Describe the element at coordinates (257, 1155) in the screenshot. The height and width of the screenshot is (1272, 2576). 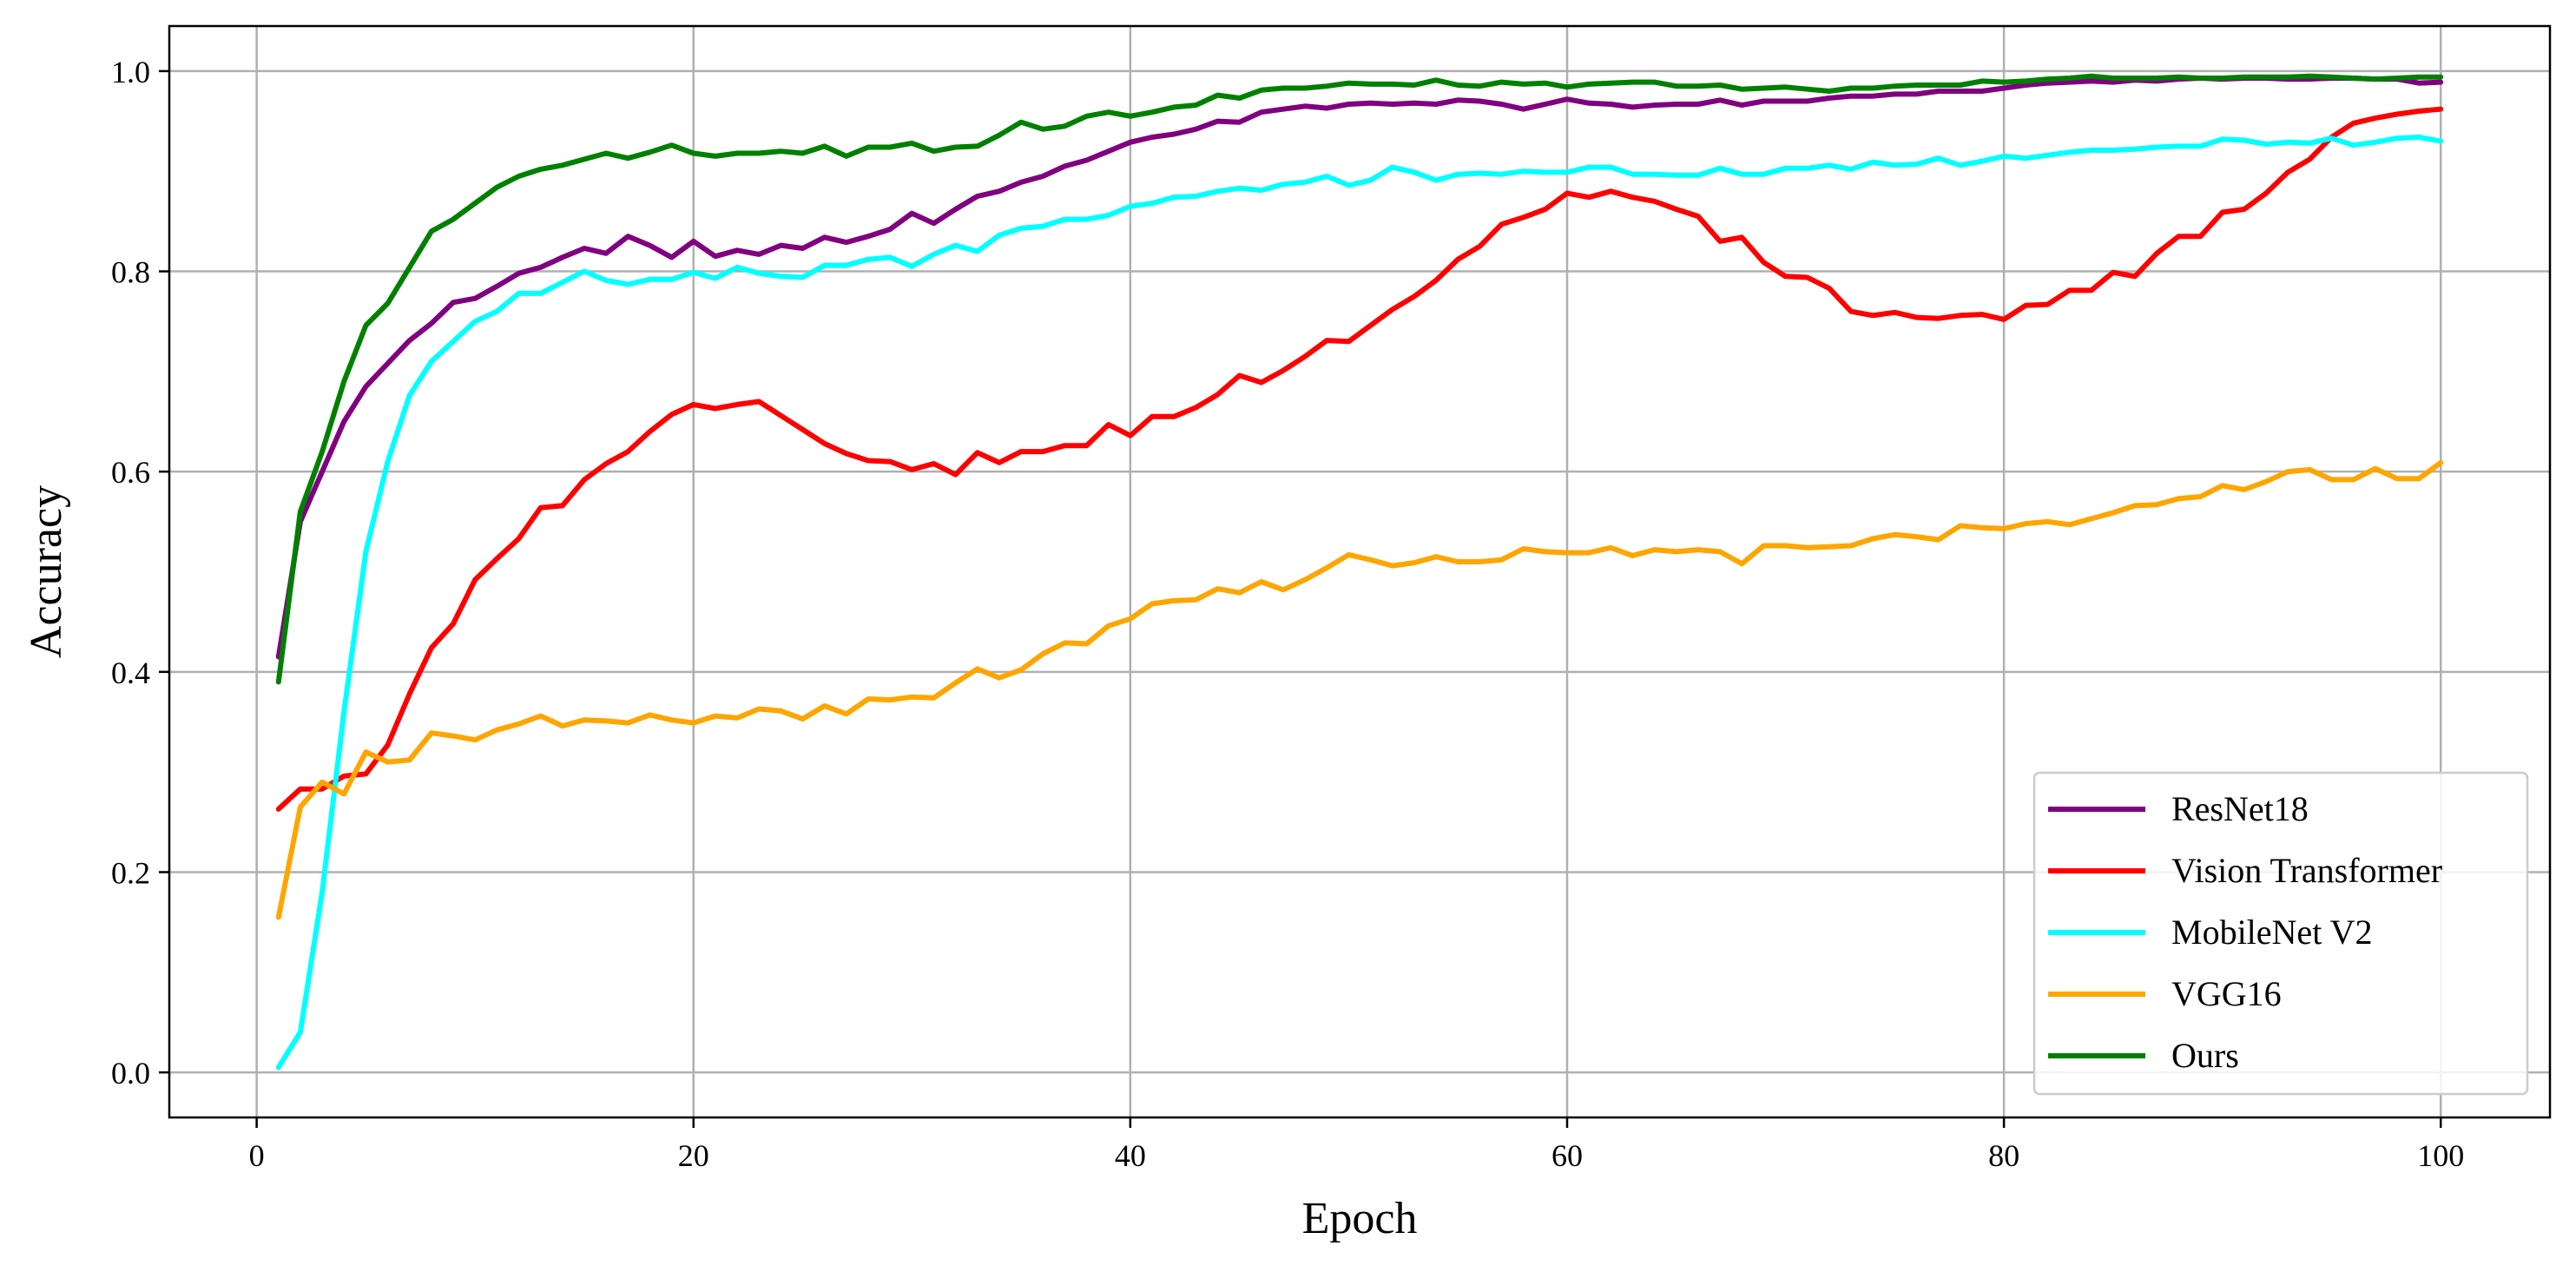
I see `x-tick-label: 0` at that location.